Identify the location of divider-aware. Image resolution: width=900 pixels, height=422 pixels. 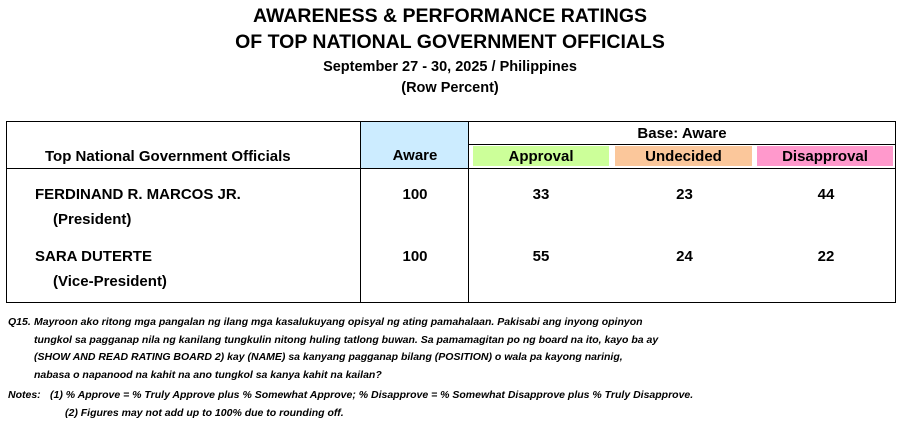
(468, 212).